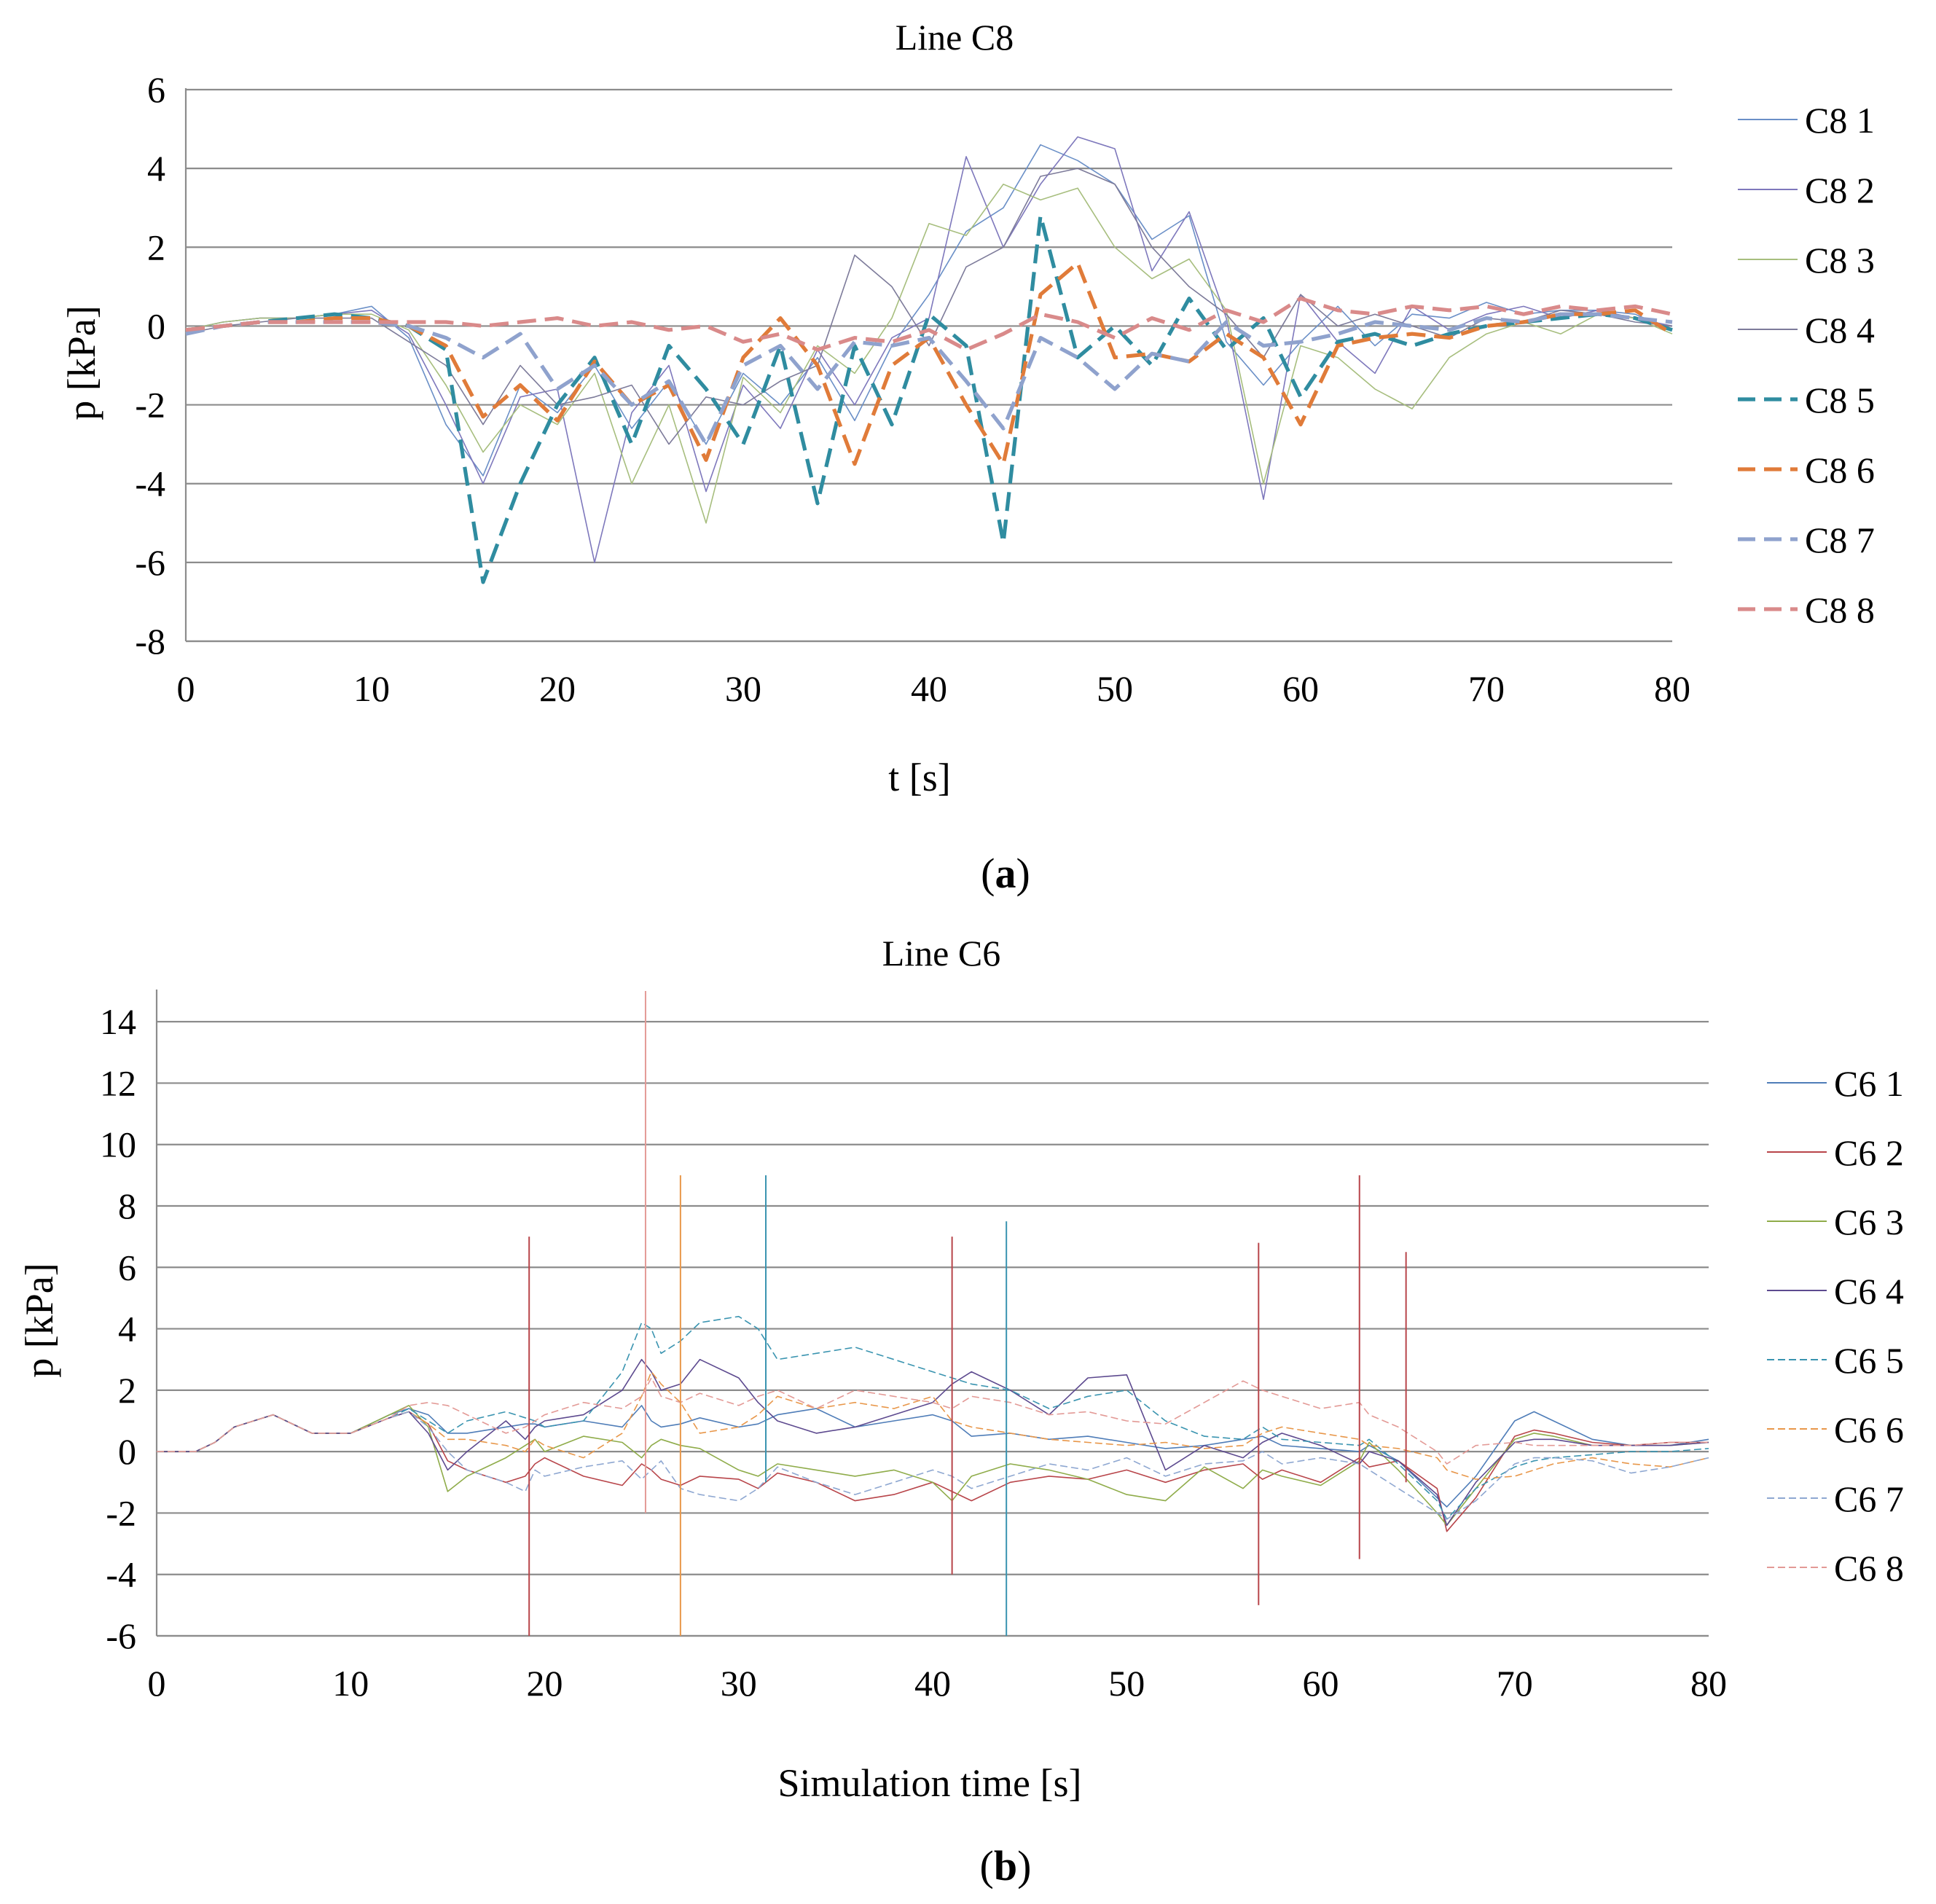 The image size is (1936, 1904). I want to click on legend-label: C8 7, so click(1840, 540).